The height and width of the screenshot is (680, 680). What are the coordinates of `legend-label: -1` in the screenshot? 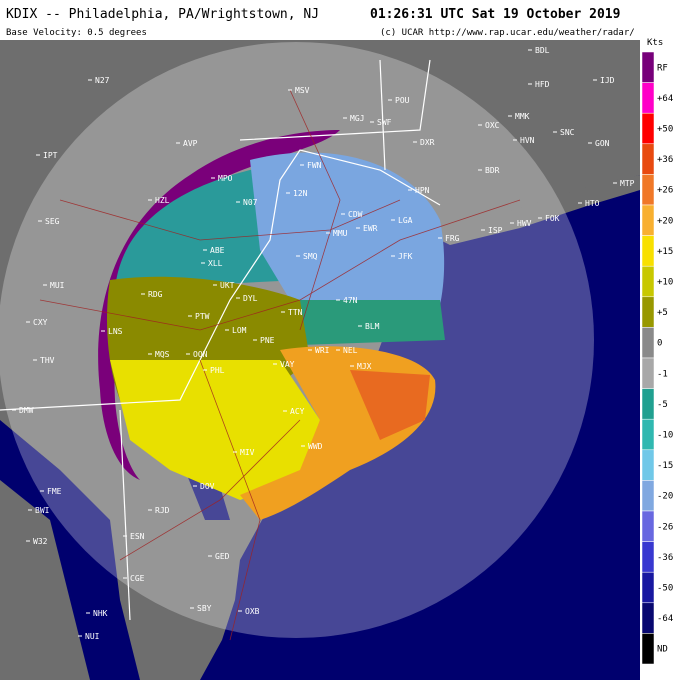 It's located at (662, 374).